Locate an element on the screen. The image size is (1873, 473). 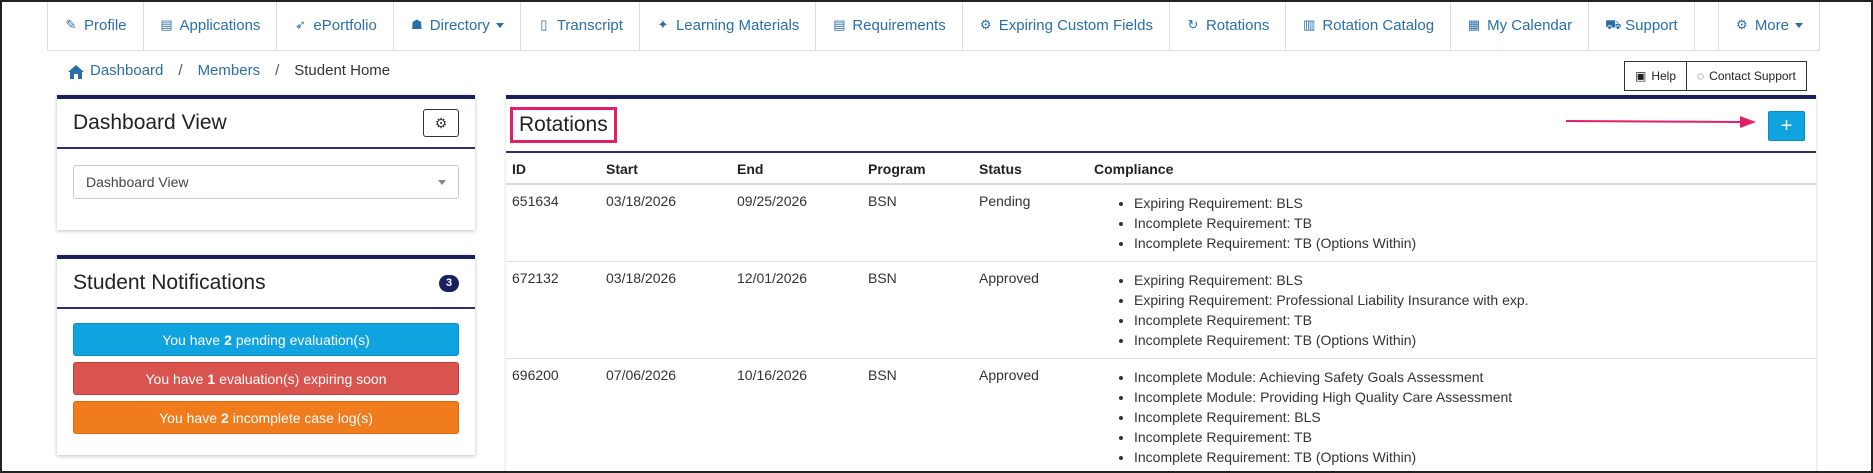
calendar-icon: ▦ is located at coordinates (1474, 24).